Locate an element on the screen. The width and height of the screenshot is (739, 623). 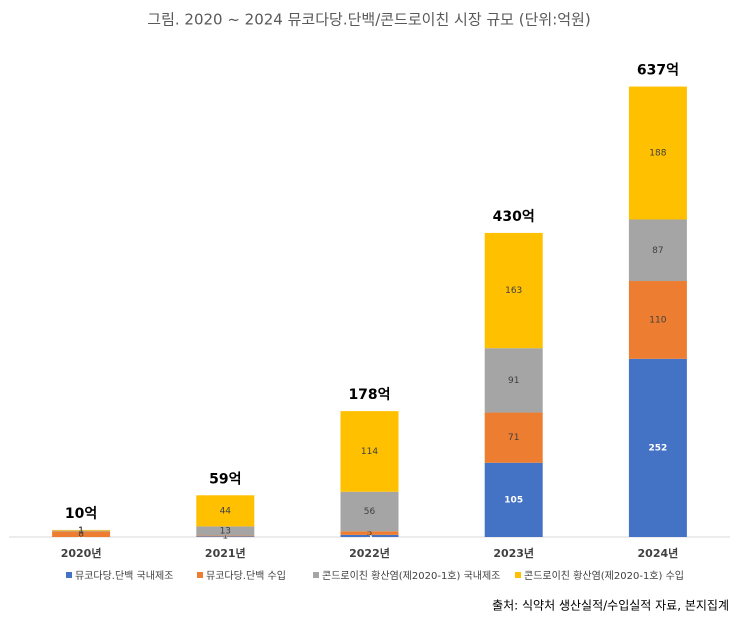
data-label: 252 is located at coordinates (658, 448).